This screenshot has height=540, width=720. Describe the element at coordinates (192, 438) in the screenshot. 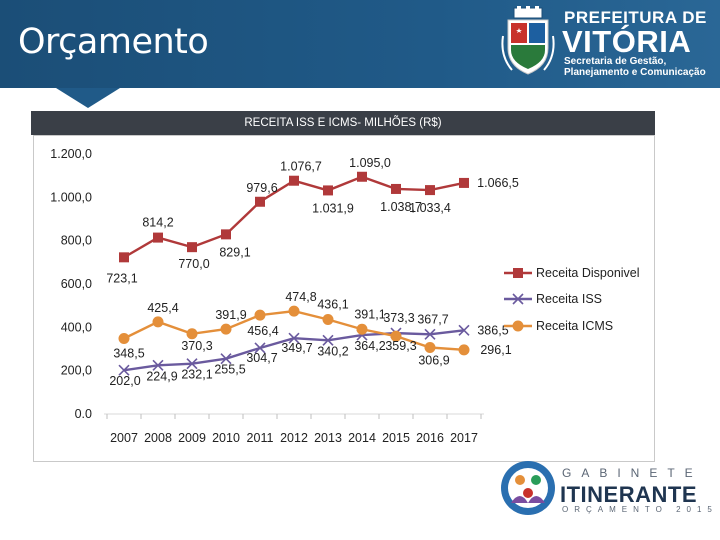

I see `x-tick-label: 2009` at that location.